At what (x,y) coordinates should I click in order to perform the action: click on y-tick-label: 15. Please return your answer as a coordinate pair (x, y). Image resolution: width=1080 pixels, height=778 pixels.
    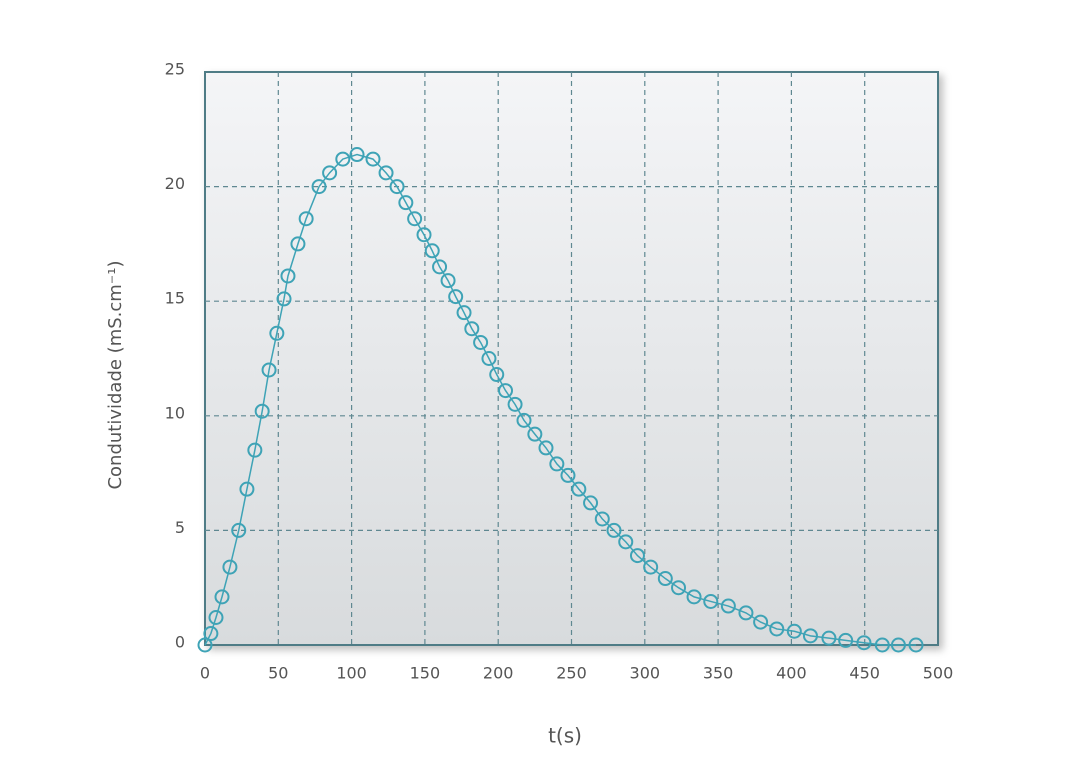
    Looking at the image, I should click on (175, 298).